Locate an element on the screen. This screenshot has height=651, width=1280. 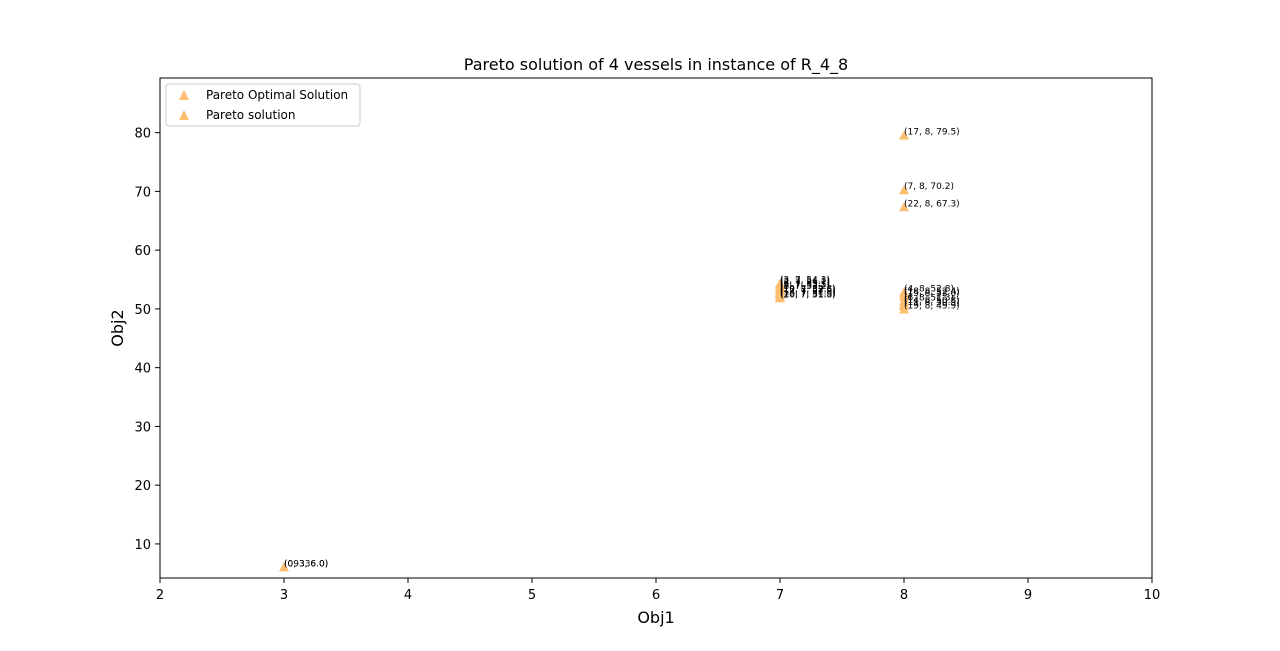
point-label: (13, 7, 52.3) is located at coordinates (808, 292).